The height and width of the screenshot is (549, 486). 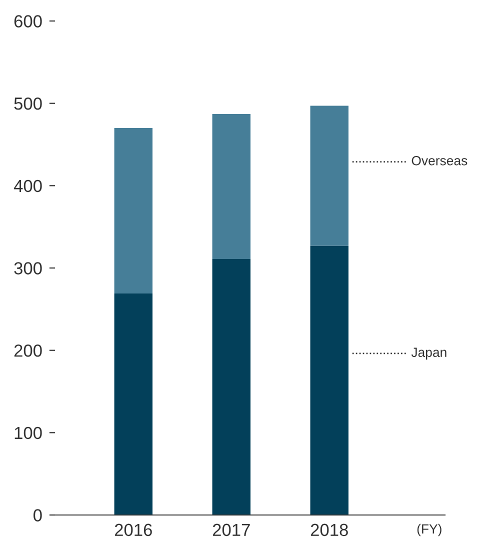 I want to click on x-tick-label: 2017, so click(x=231, y=530).